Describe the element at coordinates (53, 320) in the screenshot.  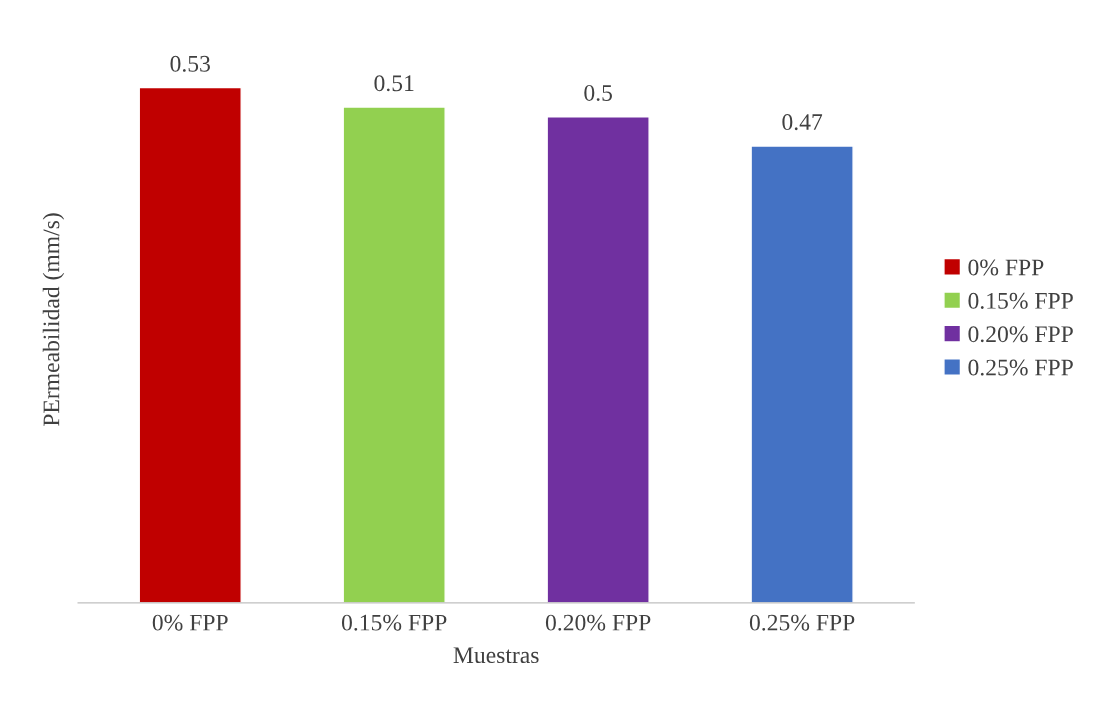
I see `y-axis-title: PErmeabilidad (mm/s)` at that location.